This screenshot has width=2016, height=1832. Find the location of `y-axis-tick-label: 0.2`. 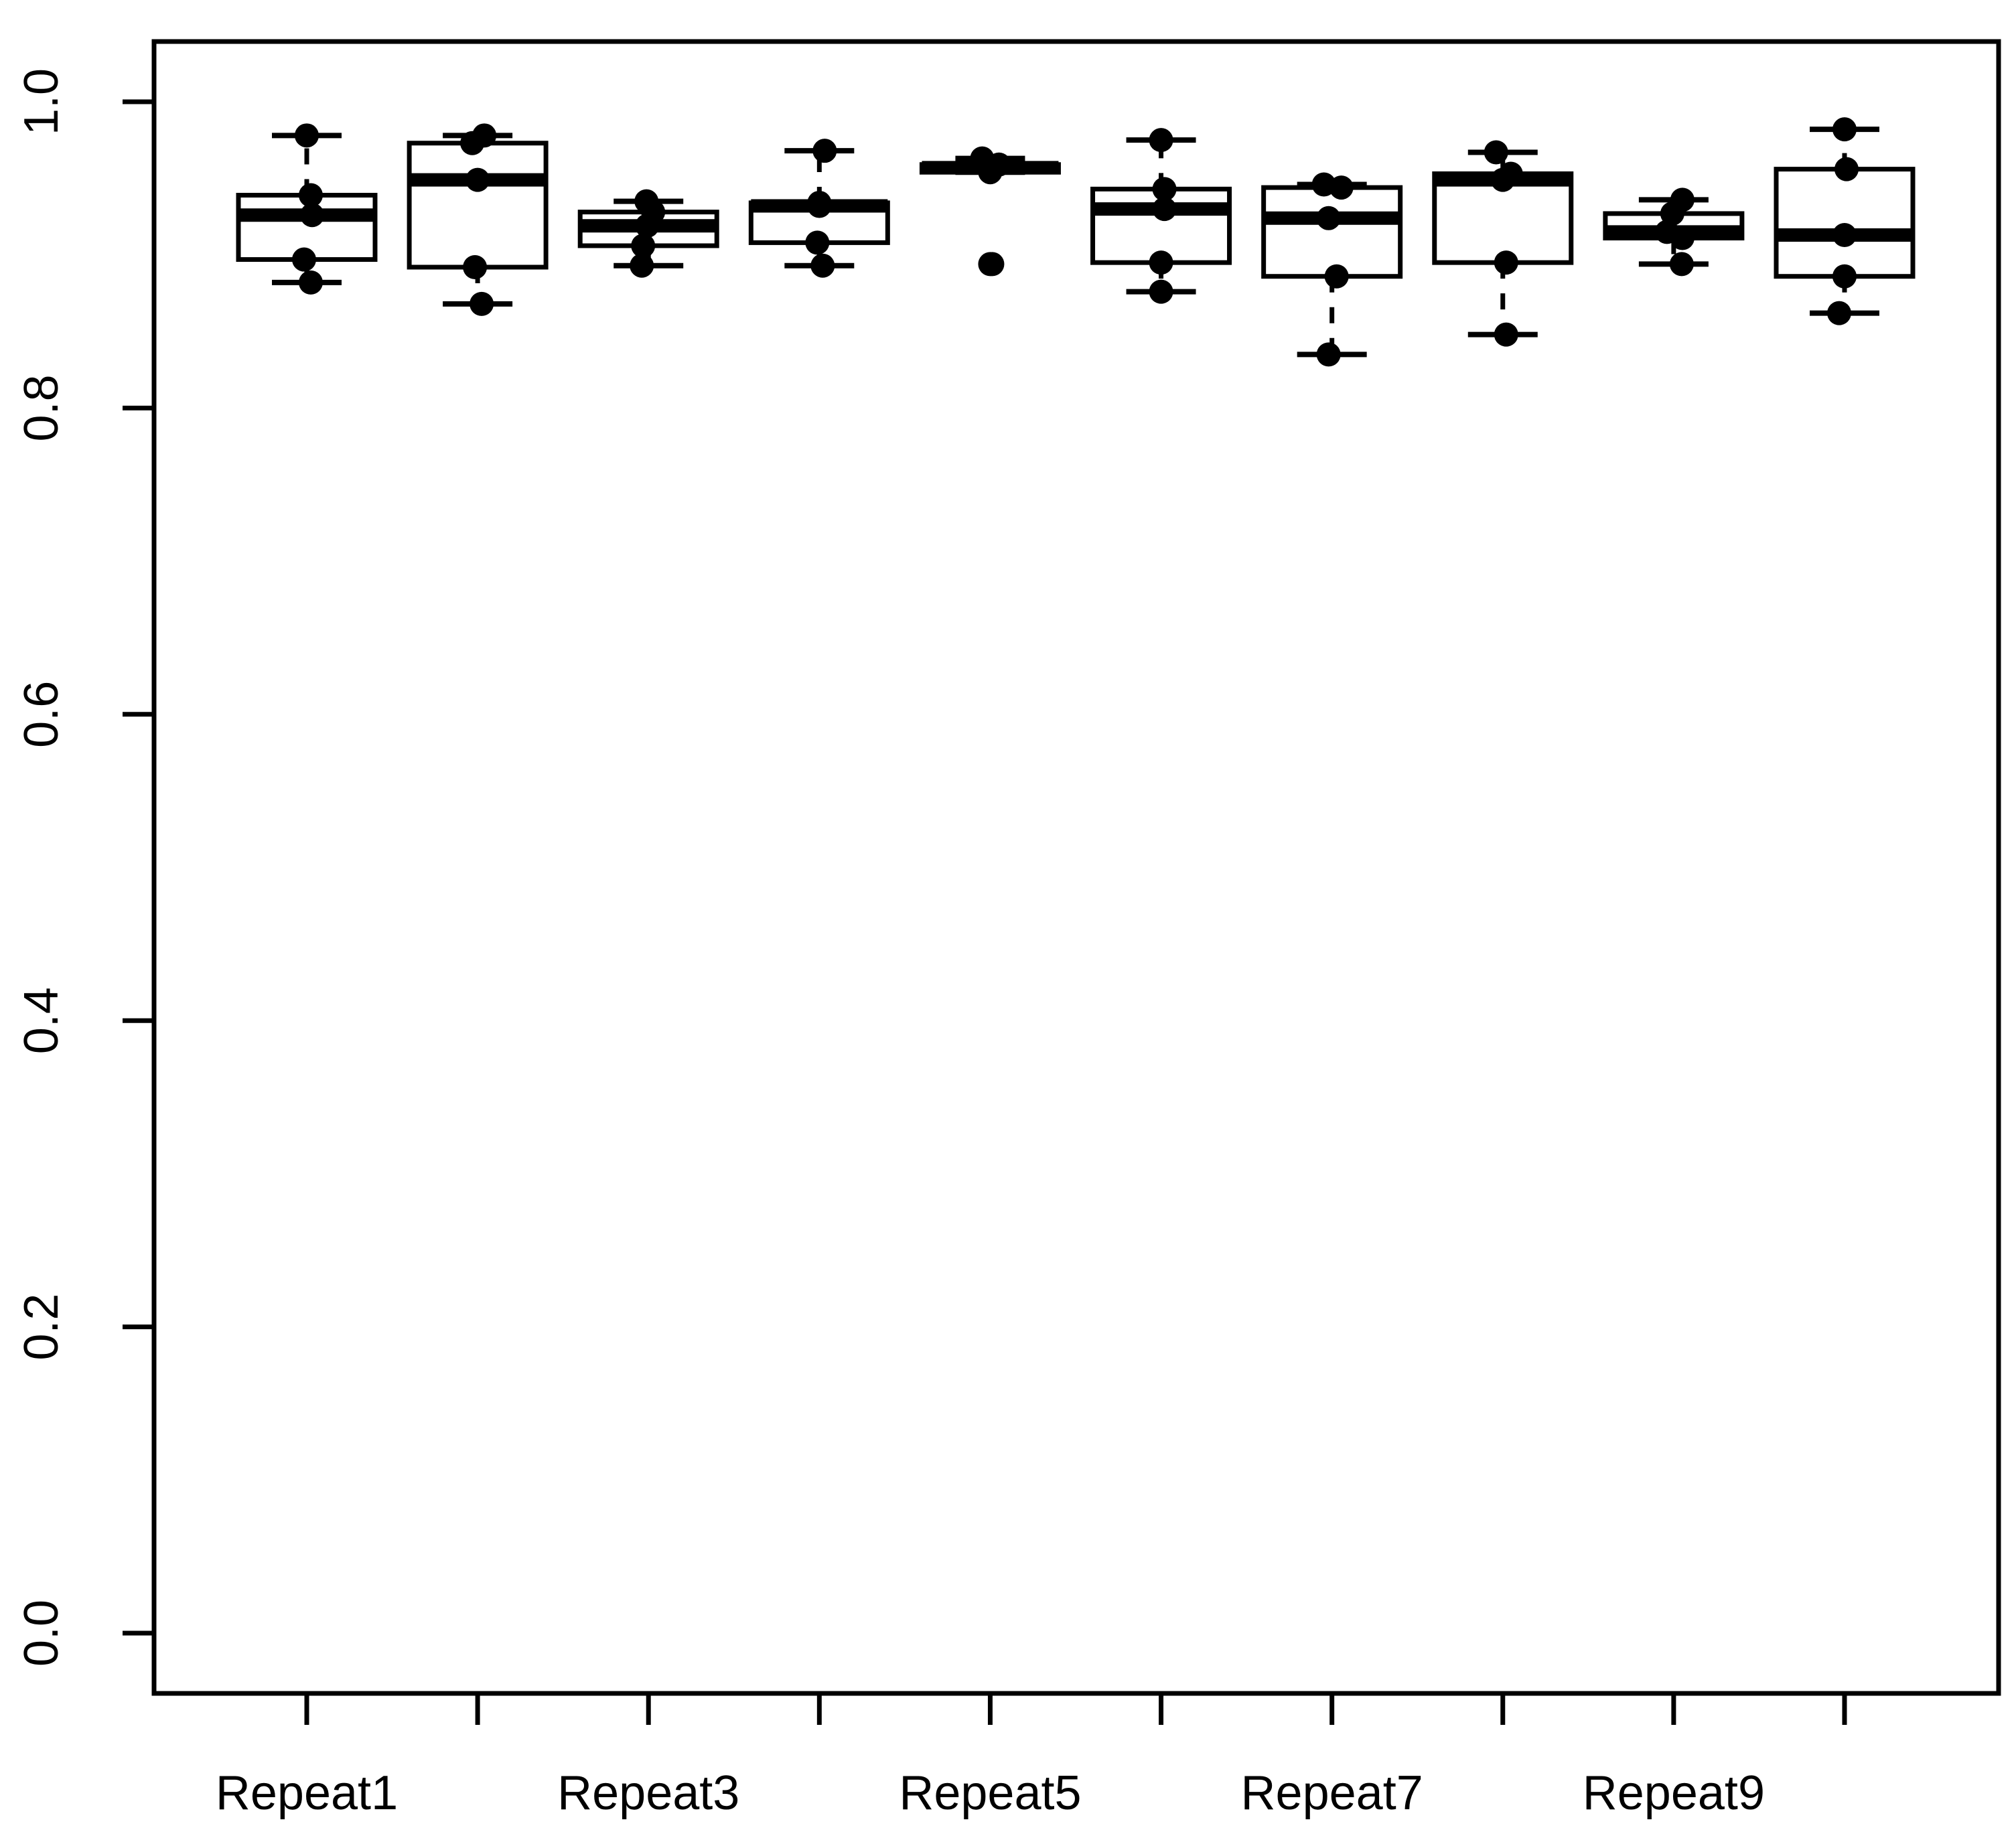

y-axis-tick-label: 0.2 is located at coordinates (41, 1327).